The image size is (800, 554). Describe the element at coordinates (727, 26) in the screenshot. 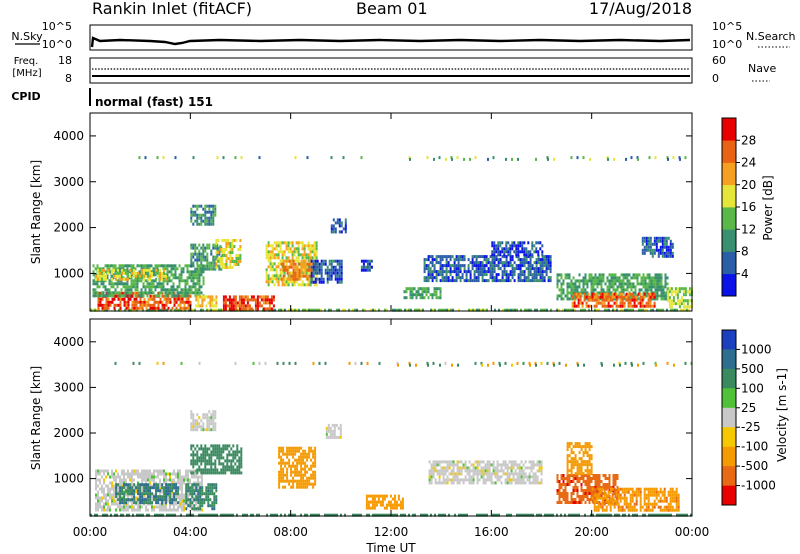

I see `nsearch-tick-top: 10^5` at that location.